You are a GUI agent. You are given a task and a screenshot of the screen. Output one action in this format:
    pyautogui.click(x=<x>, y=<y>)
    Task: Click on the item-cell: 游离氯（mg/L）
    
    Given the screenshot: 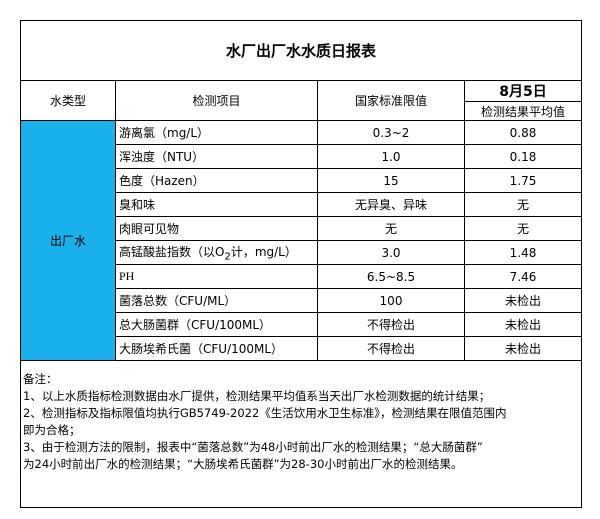 What is the action you would take?
    pyautogui.click(x=216, y=132)
    